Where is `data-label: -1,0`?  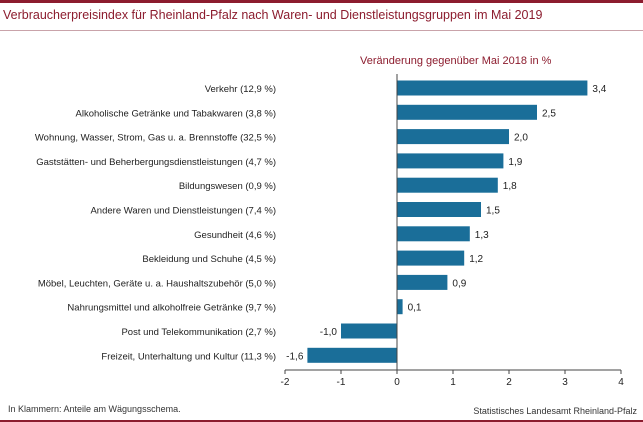 data-label: -1,0 is located at coordinates (329, 332).